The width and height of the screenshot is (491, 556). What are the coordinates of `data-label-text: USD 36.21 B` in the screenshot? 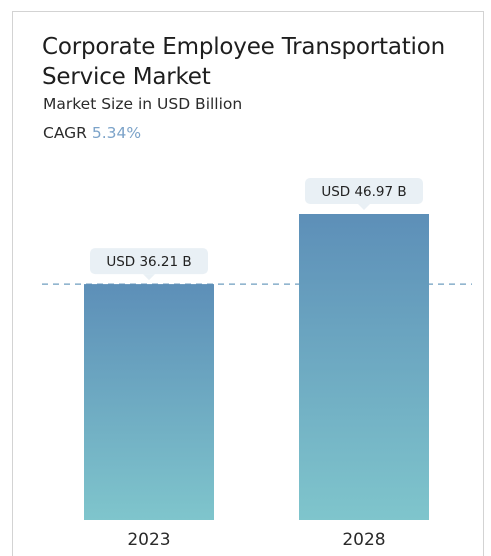 It's located at (148, 262).